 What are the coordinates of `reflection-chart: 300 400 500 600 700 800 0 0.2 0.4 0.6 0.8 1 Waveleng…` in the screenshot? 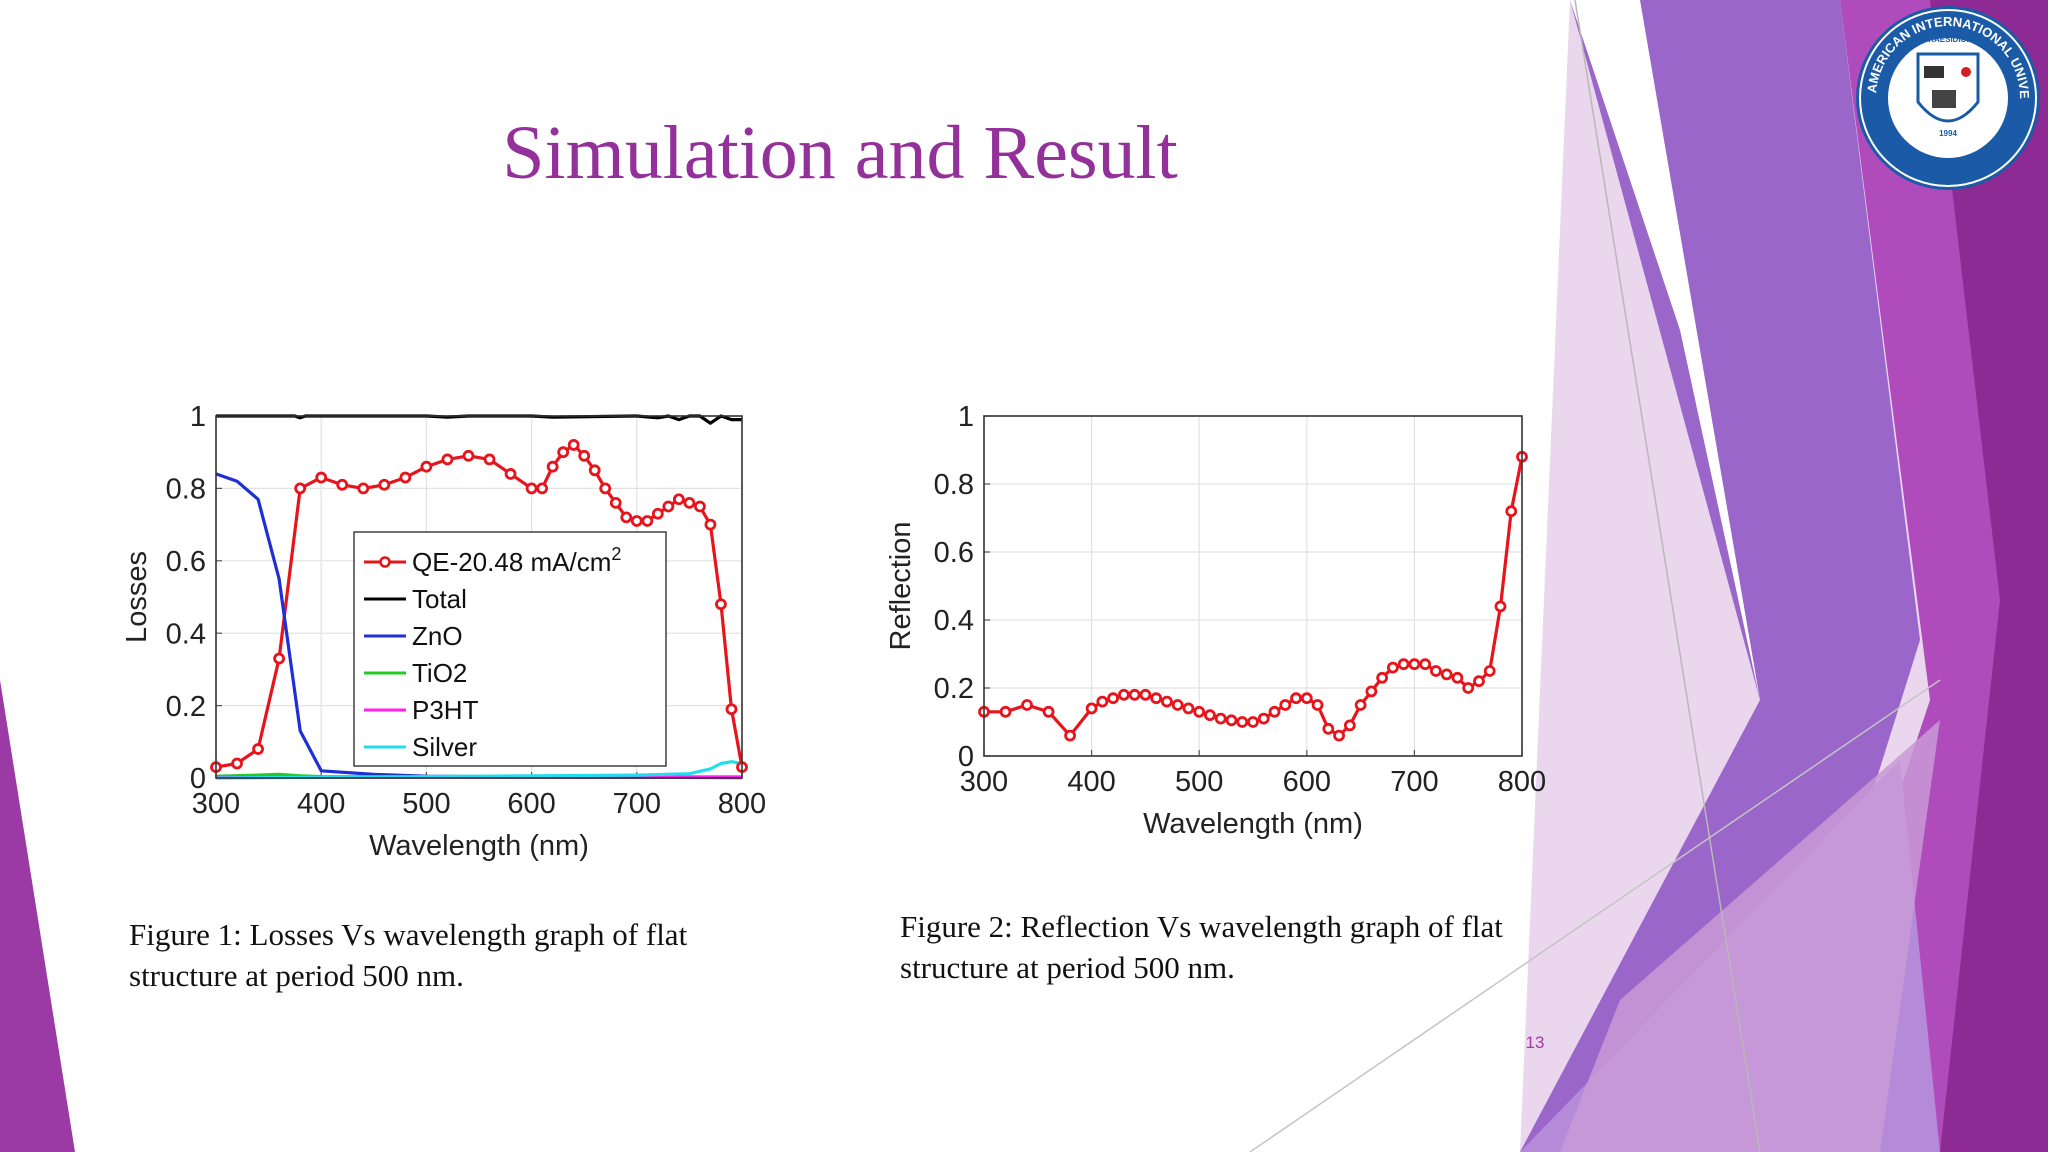 It's located at (1215, 620).